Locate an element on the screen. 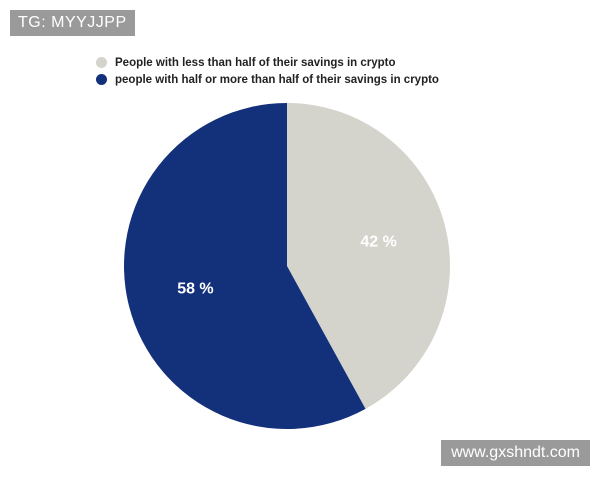  legend-swatch-less-than-half is located at coordinates (101, 62).